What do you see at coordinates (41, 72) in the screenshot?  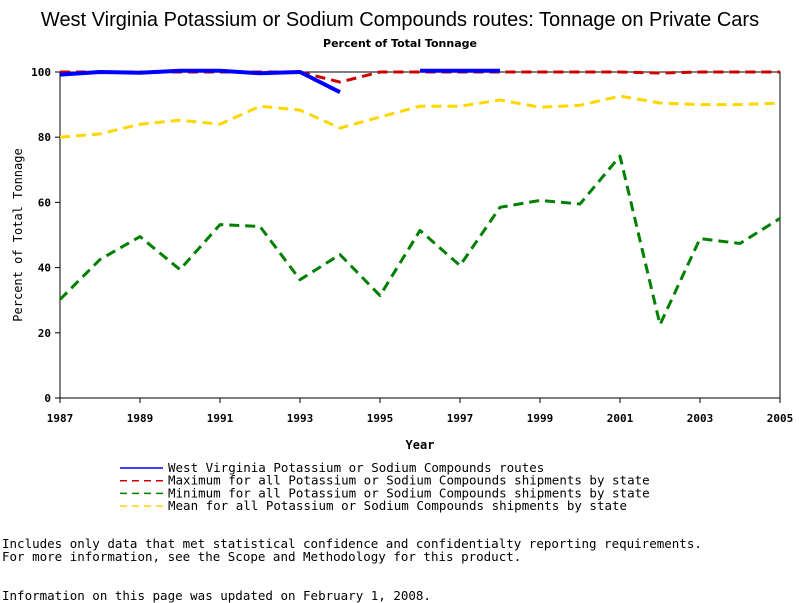 I see `y-tick-label: 100` at bounding box center [41, 72].